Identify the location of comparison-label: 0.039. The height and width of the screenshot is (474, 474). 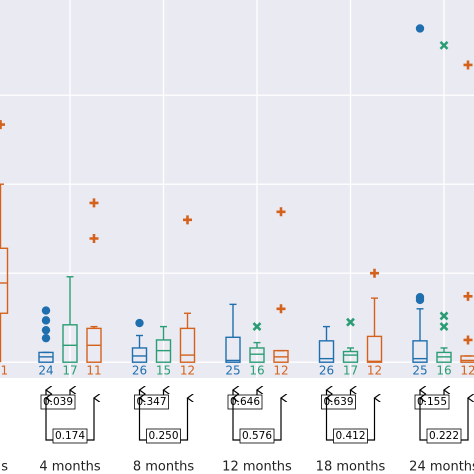
(58, 402).